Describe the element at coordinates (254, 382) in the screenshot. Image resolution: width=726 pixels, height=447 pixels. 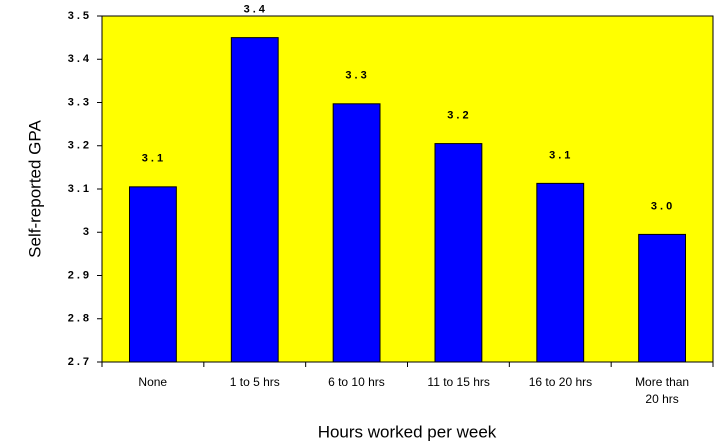
I see `x-tick-label: 1 to 5 hrs` at that location.